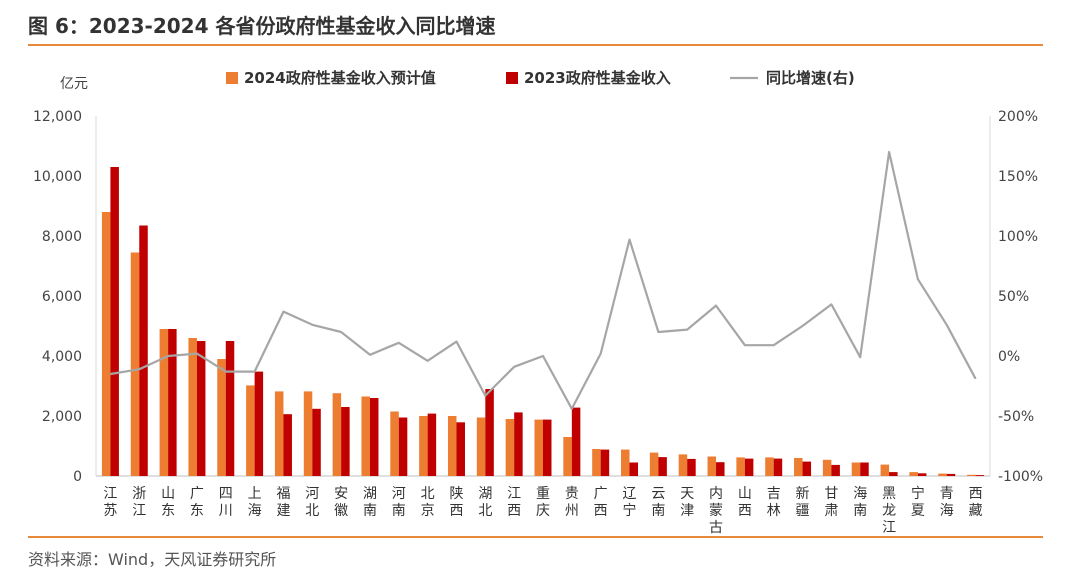 The height and width of the screenshot is (579, 1080). I want to click on x-tick-label: 甘肃, so click(831, 502).